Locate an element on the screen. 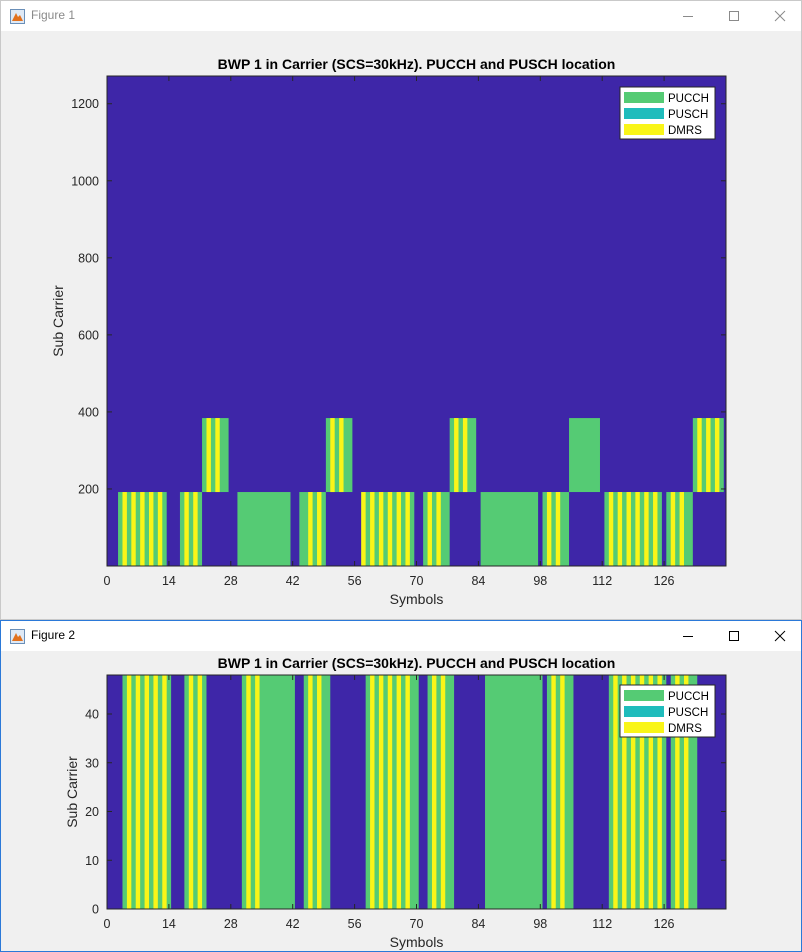  y-tick-label: 40 is located at coordinates (92, 715).